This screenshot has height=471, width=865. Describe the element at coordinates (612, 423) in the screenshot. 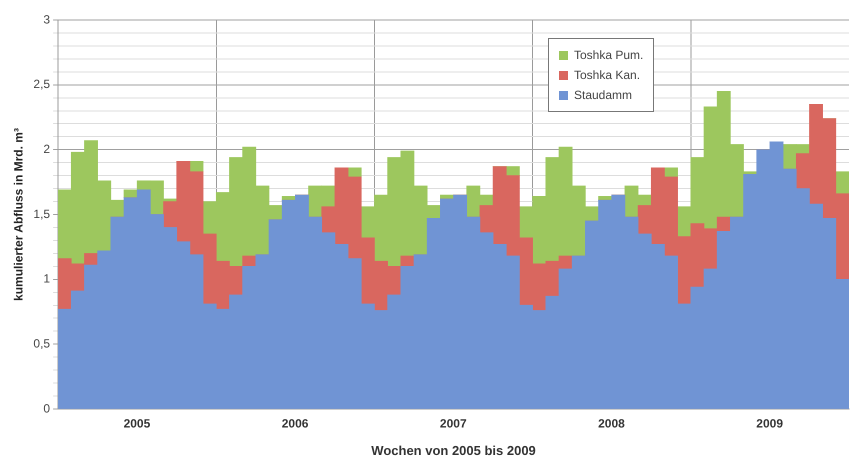

I see `x-tick-label: 2008` at that location.